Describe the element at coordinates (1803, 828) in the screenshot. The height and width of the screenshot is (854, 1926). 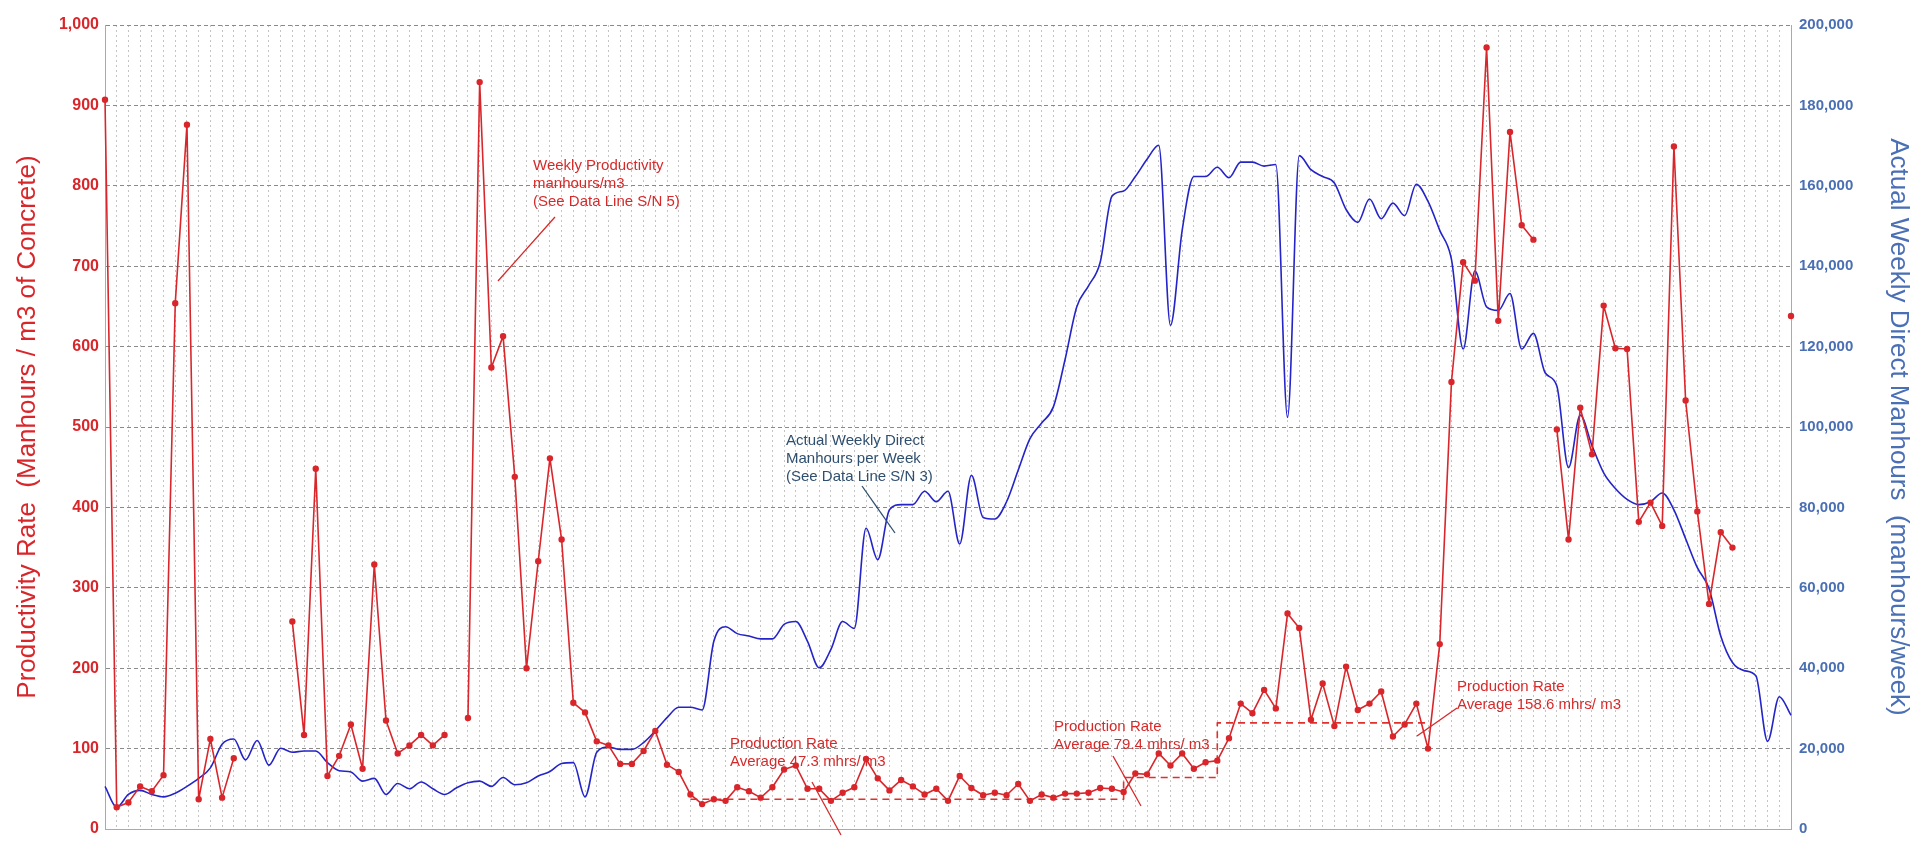
I see `y2-tick-label: 0` at that location.